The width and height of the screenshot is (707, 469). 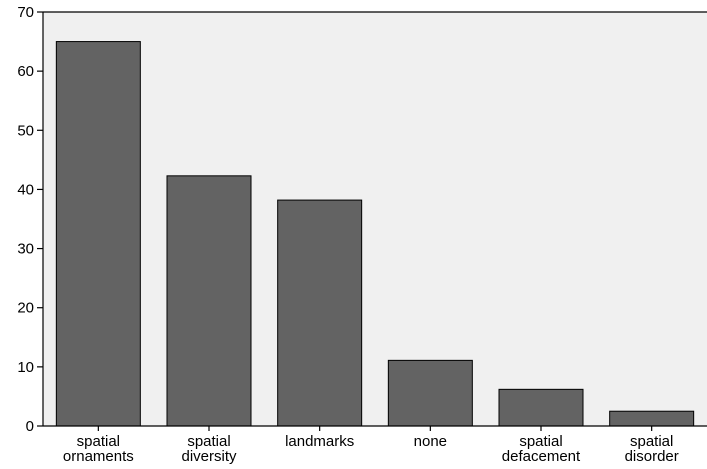 What do you see at coordinates (25, 249) in the screenshot?
I see `y-tick-label: 30` at bounding box center [25, 249].